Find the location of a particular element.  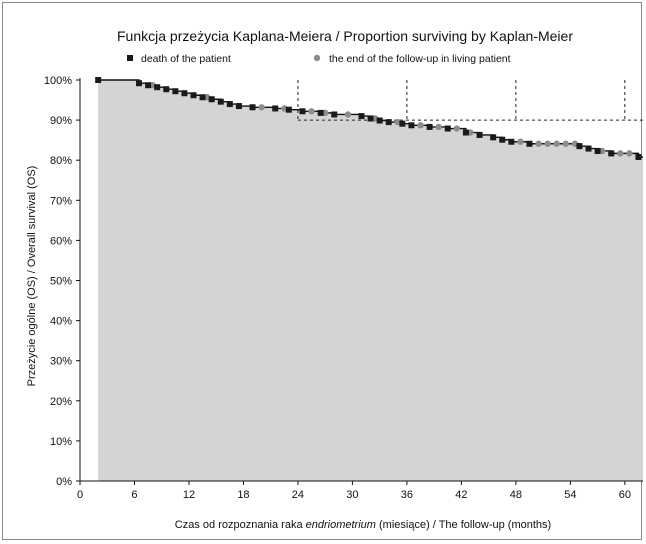

x-tick-label-0: 0 is located at coordinates (80, 495).